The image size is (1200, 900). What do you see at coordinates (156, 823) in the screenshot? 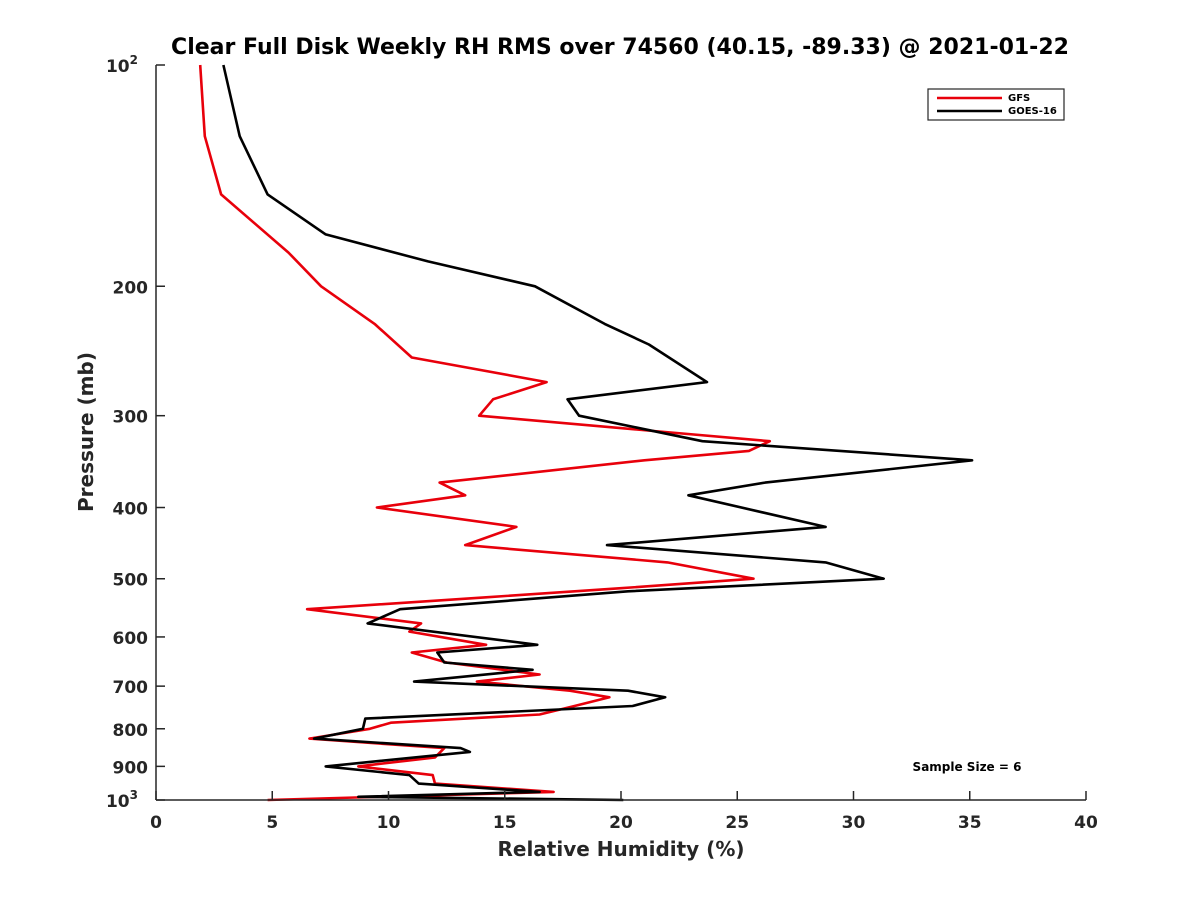
I see `x-tick-label: 0` at bounding box center [156, 823].